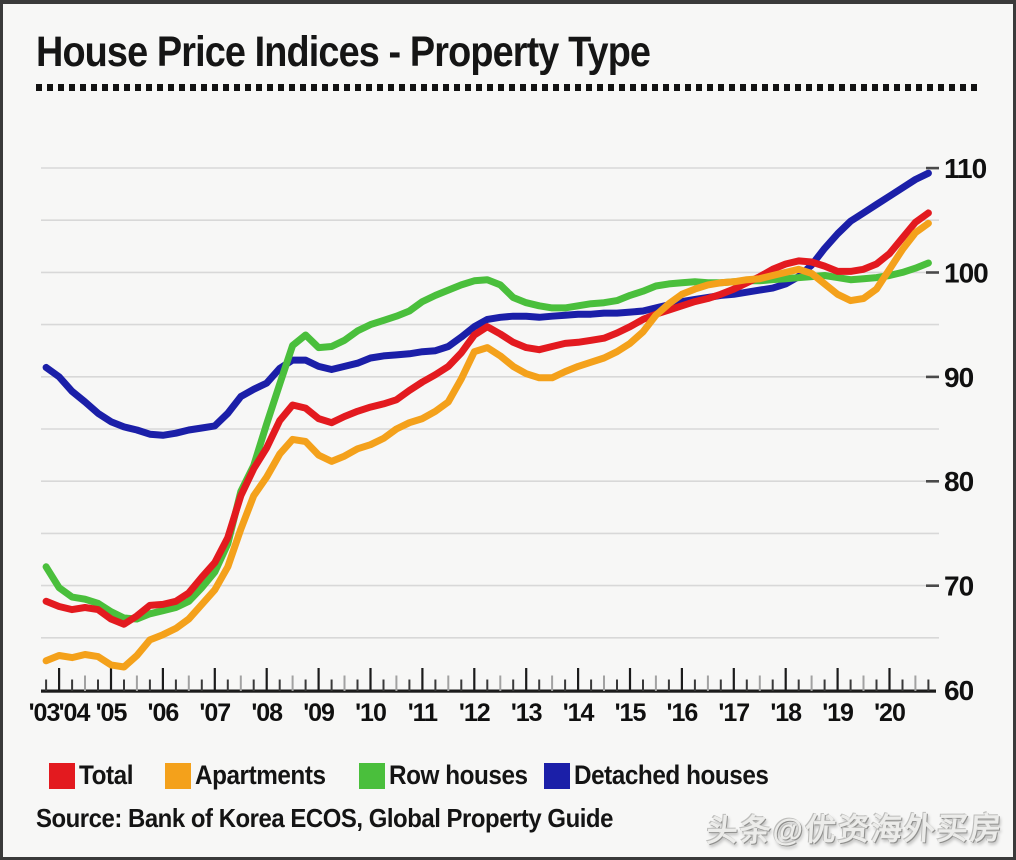  I want to click on svg-text: '06, so click(163, 713).